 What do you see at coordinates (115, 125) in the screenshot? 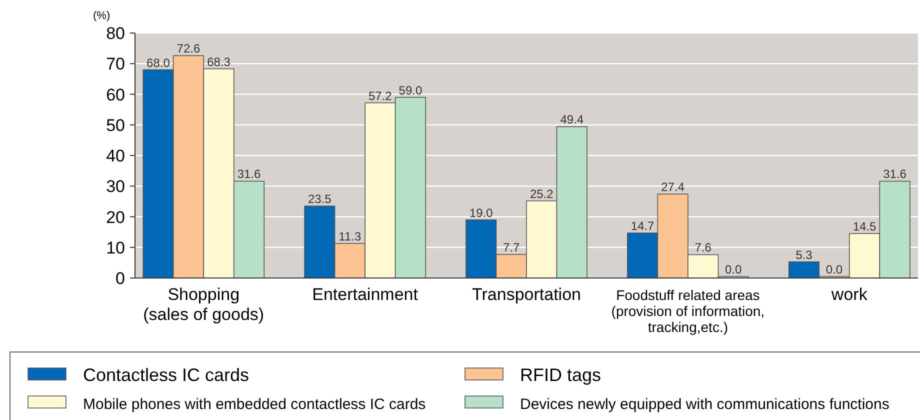
I see `y-tick-label: 50` at bounding box center [115, 125].